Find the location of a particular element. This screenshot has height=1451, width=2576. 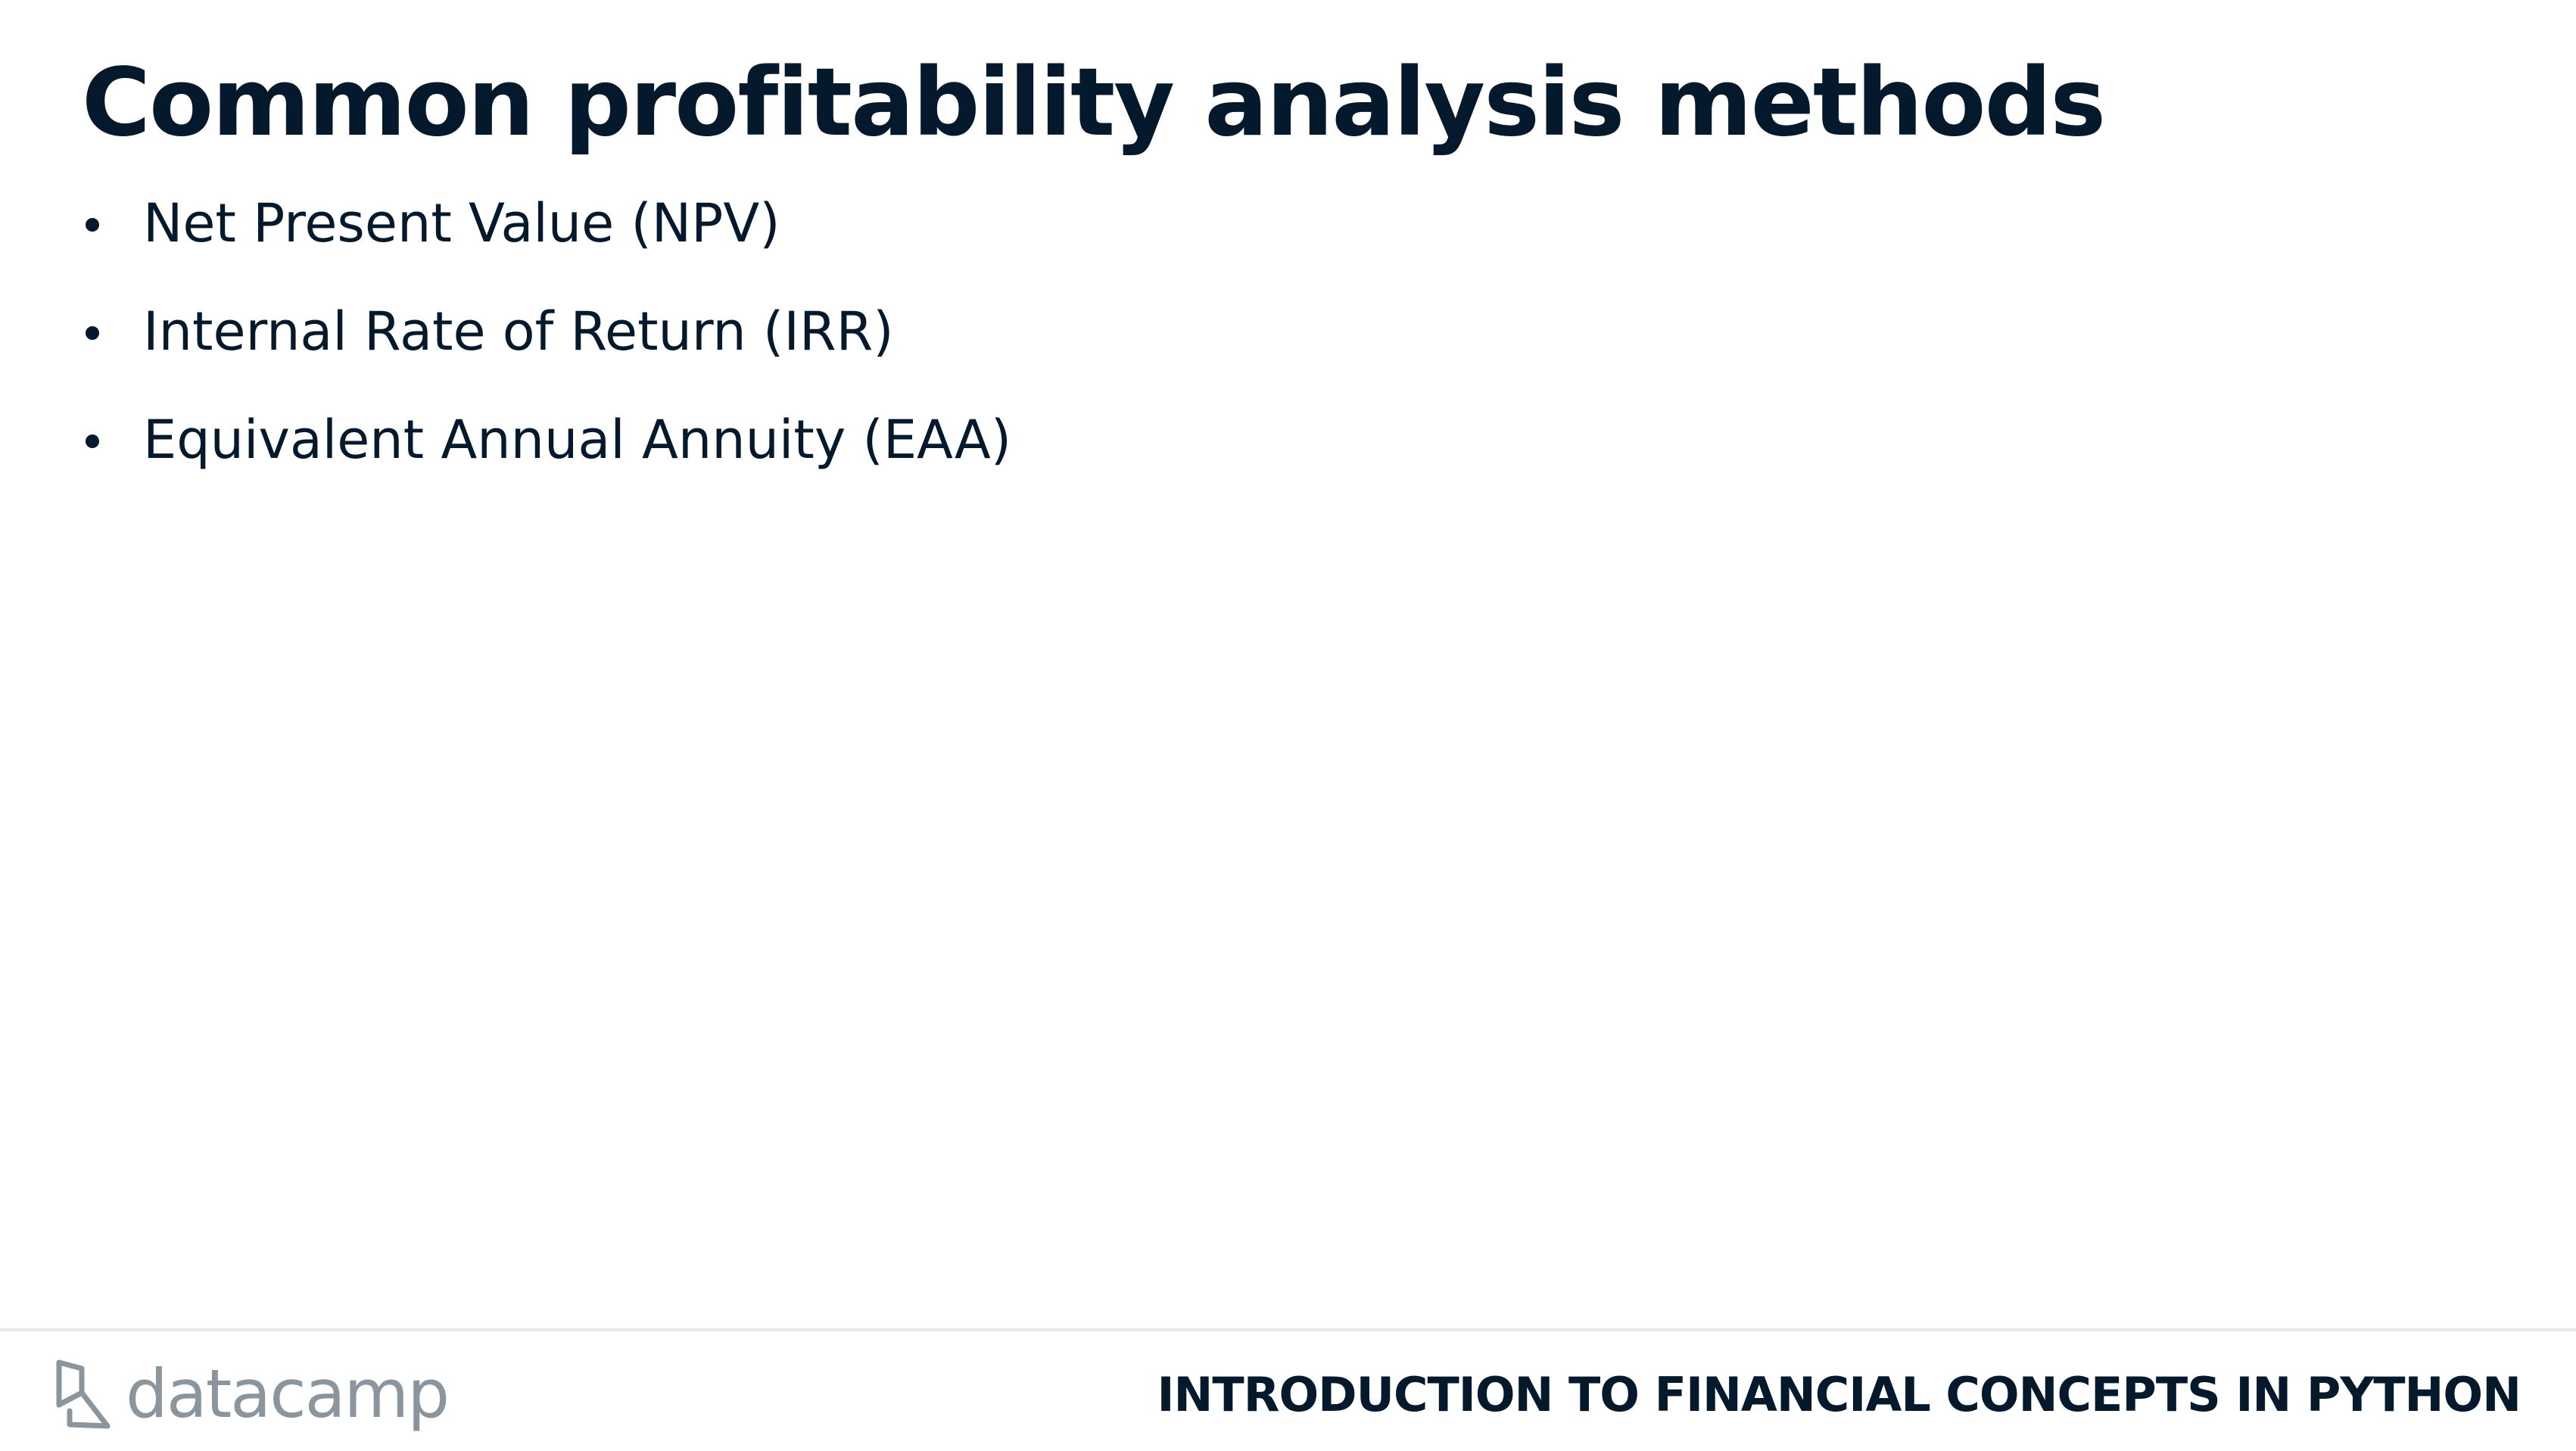

datacamp-logo: datacamp is located at coordinates (251, 1394).